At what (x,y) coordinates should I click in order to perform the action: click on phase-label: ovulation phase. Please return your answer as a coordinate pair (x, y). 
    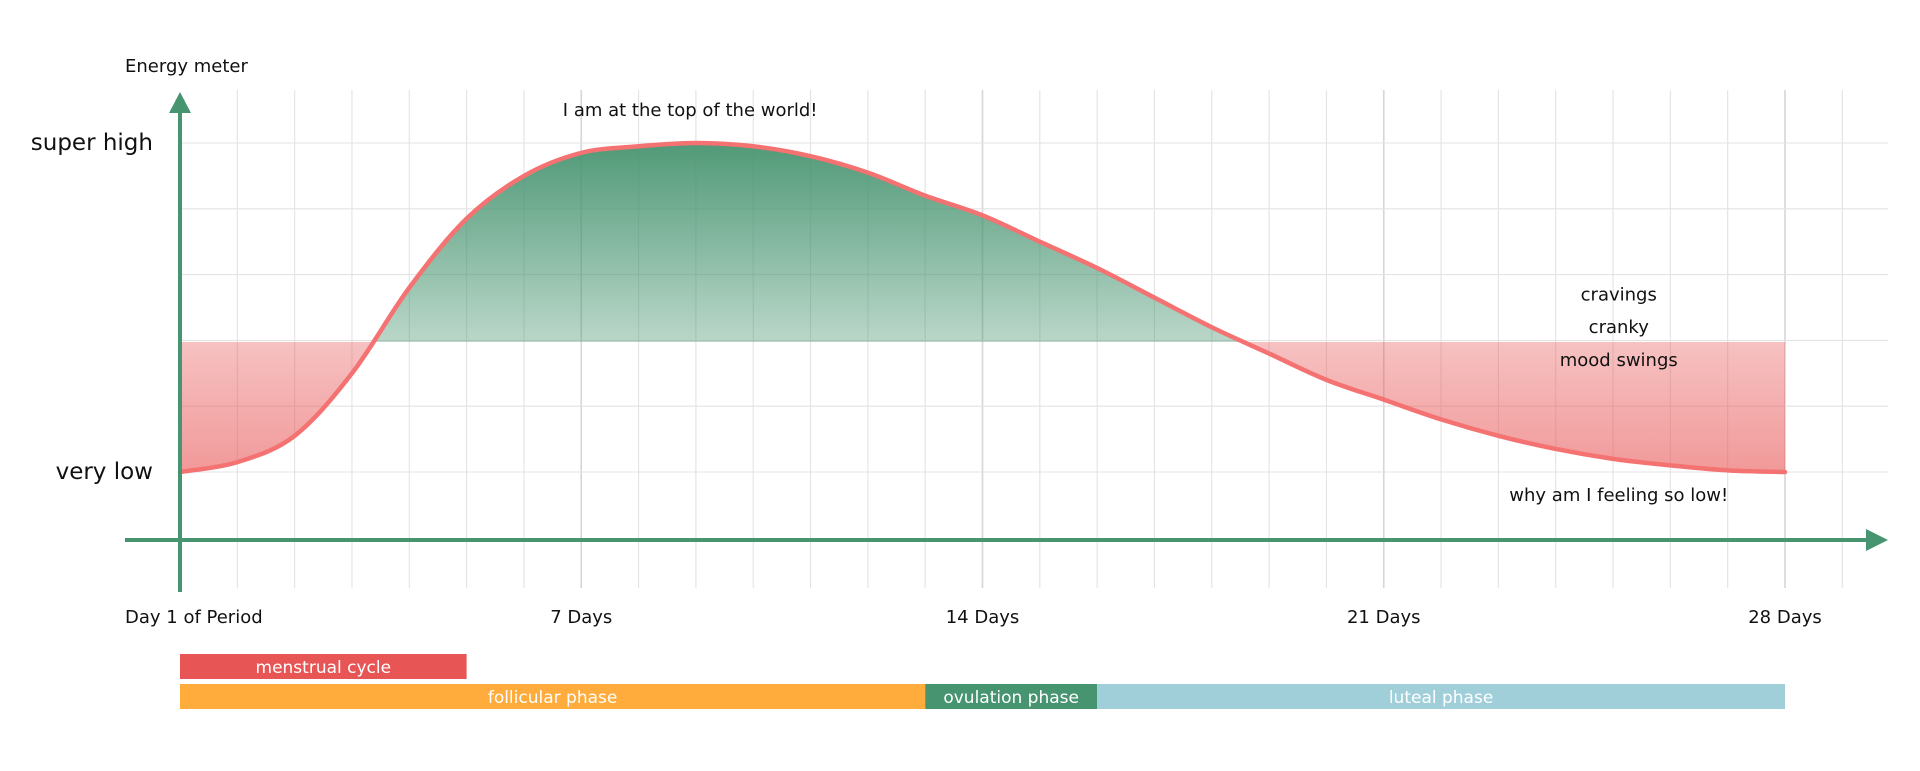
    Looking at the image, I should click on (1011, 698).